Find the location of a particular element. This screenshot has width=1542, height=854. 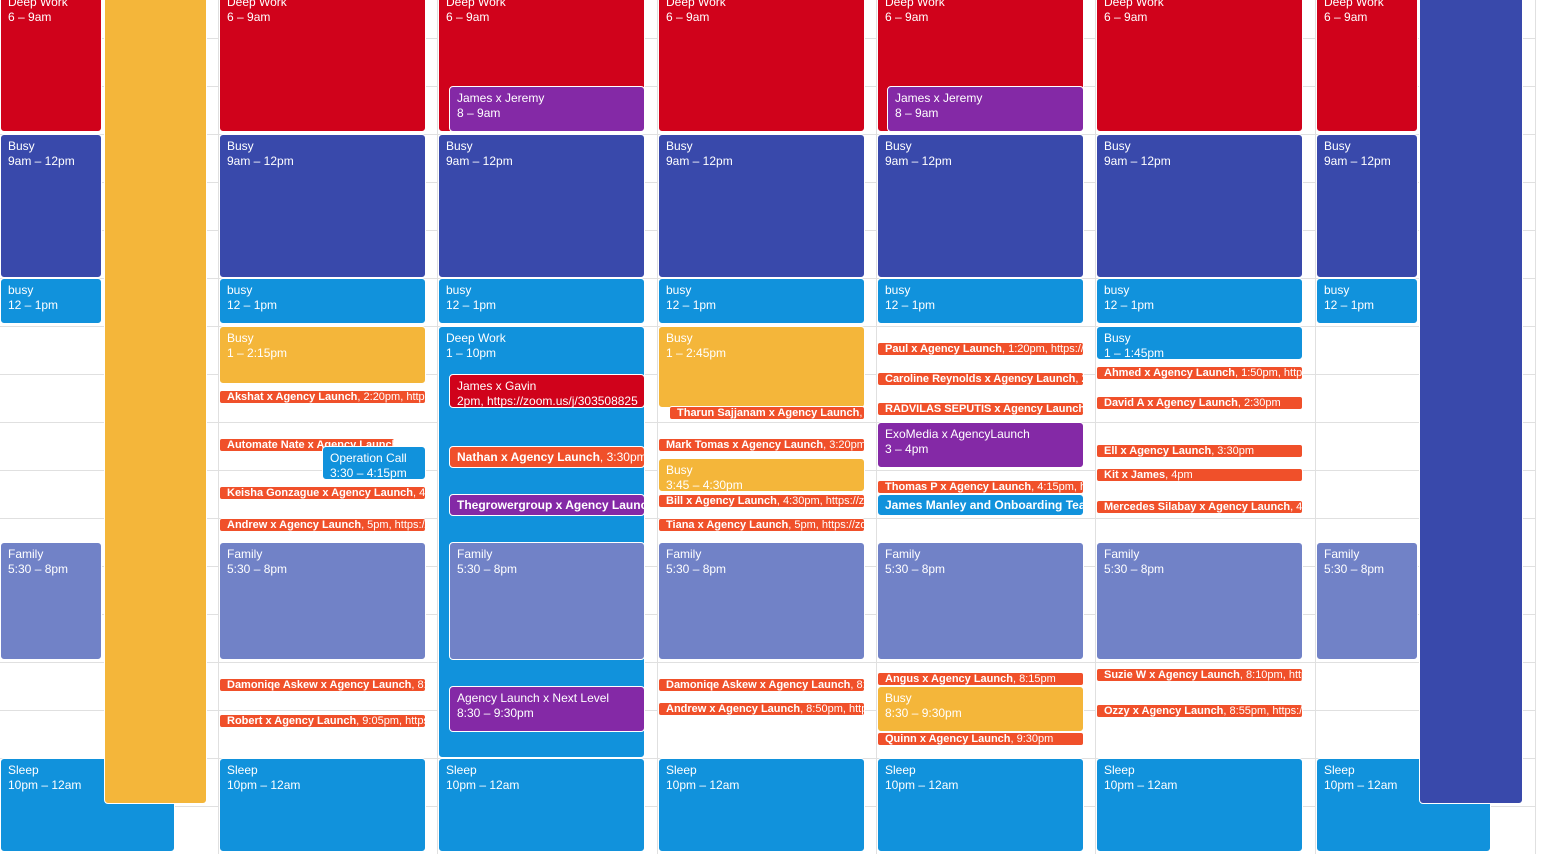

event: Andrew x Agency Launch, 5pm, https://z is located at coordinates (322, 525).